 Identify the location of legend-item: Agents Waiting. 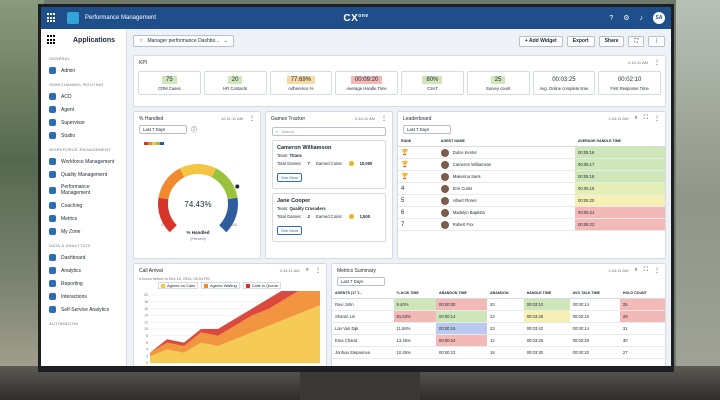
(220, 285).